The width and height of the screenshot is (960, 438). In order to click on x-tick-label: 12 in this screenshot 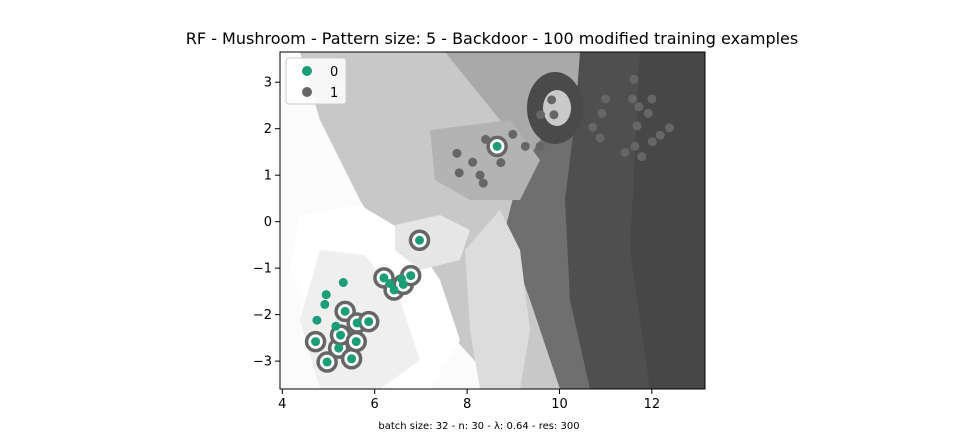, I will do `click(652, 404)`.